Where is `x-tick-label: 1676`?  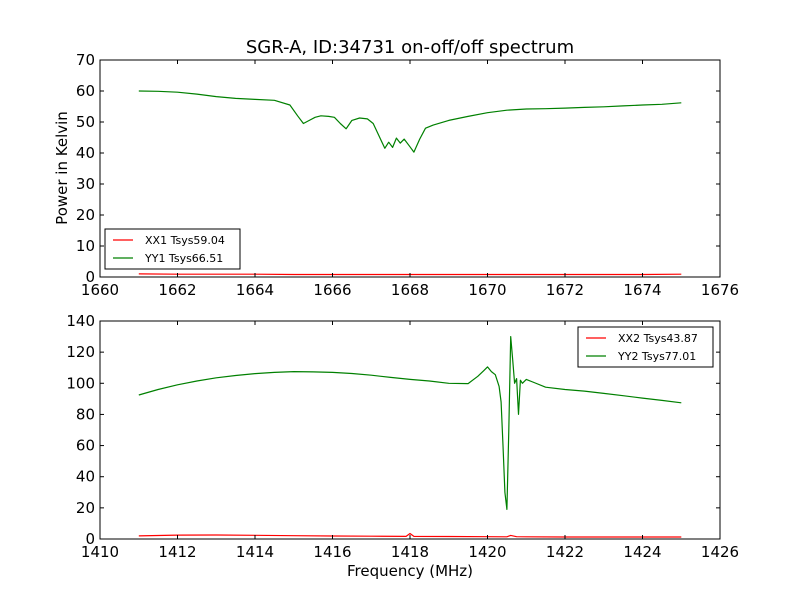
x-tick-label: 1676 is located at coordinates (720, 290).